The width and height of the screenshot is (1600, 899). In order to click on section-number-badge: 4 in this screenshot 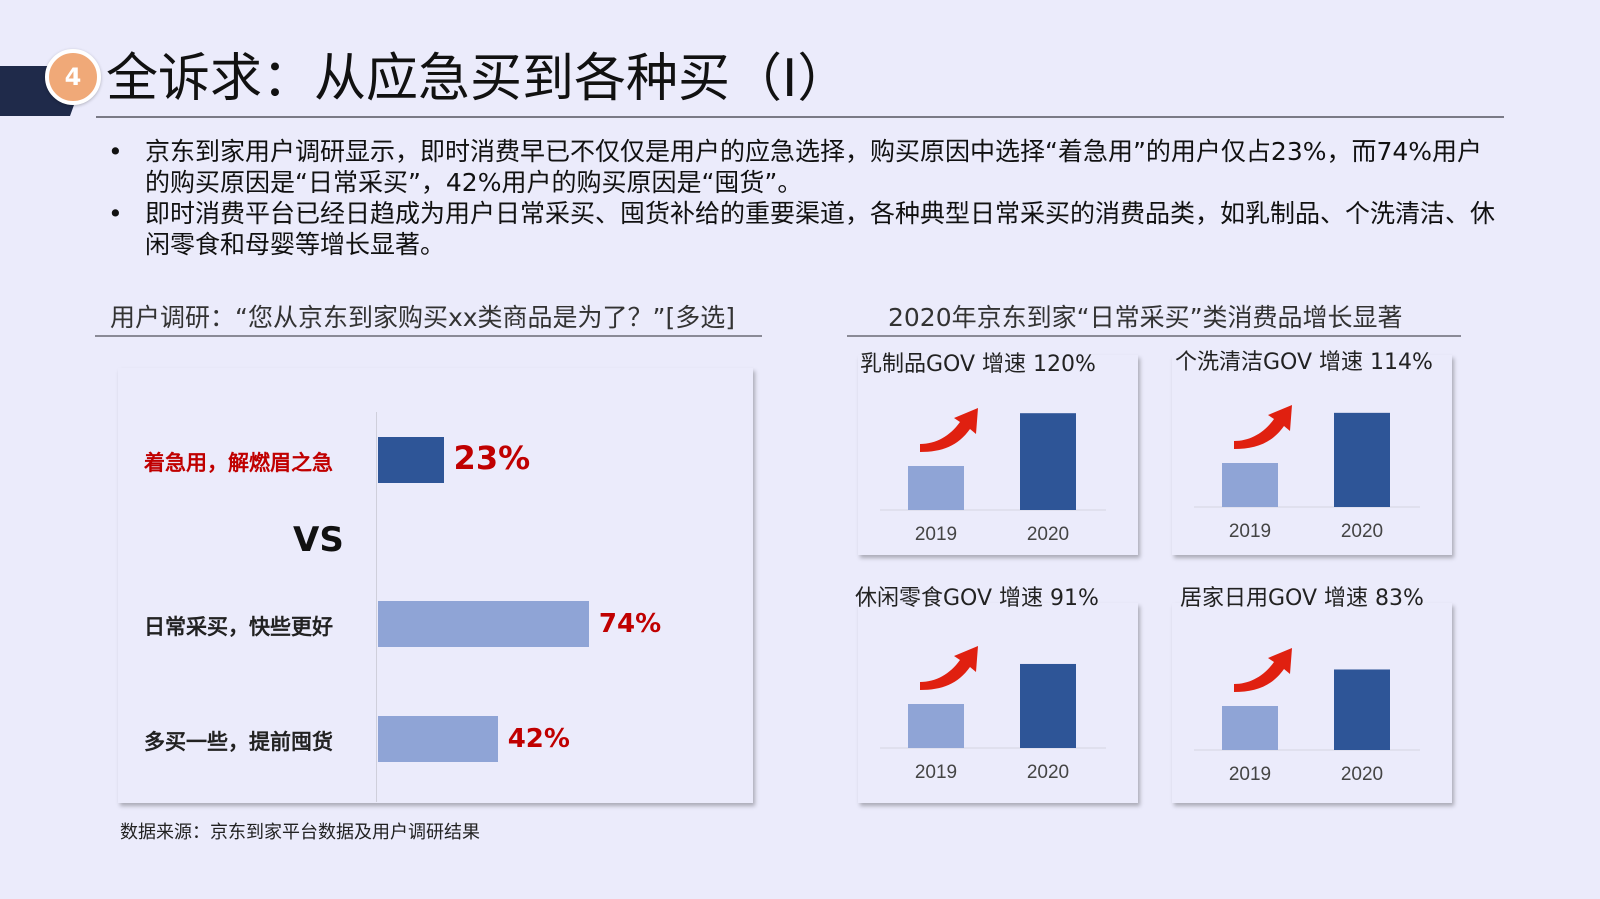, I will do `click(73, 77)`.